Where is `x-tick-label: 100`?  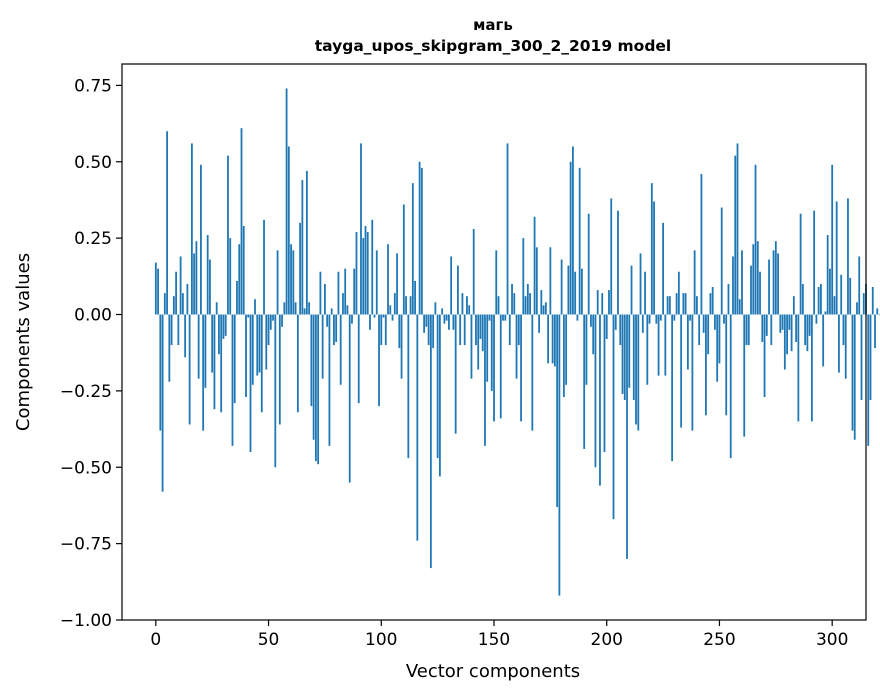
x-tick-label: 100 is located at coordinates (381, 640).